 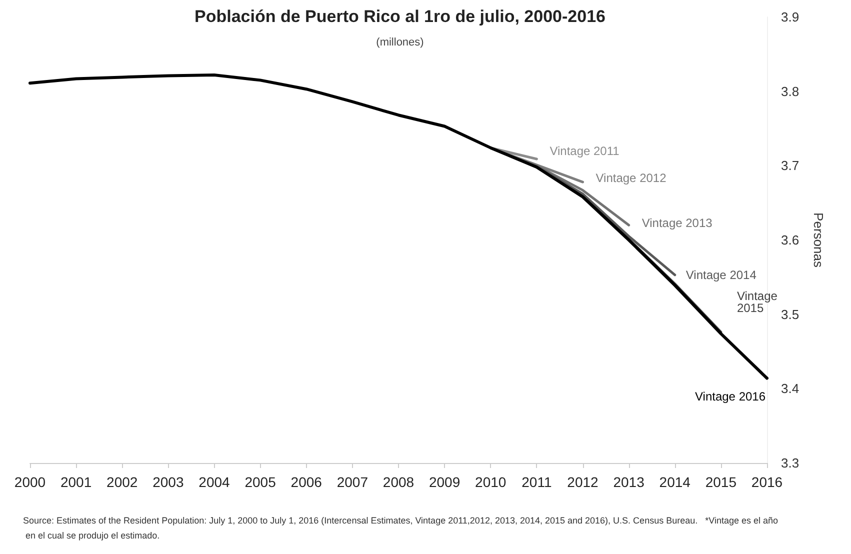 I want to click on y-tick-label: 3.8, so click(x=790, y=91).